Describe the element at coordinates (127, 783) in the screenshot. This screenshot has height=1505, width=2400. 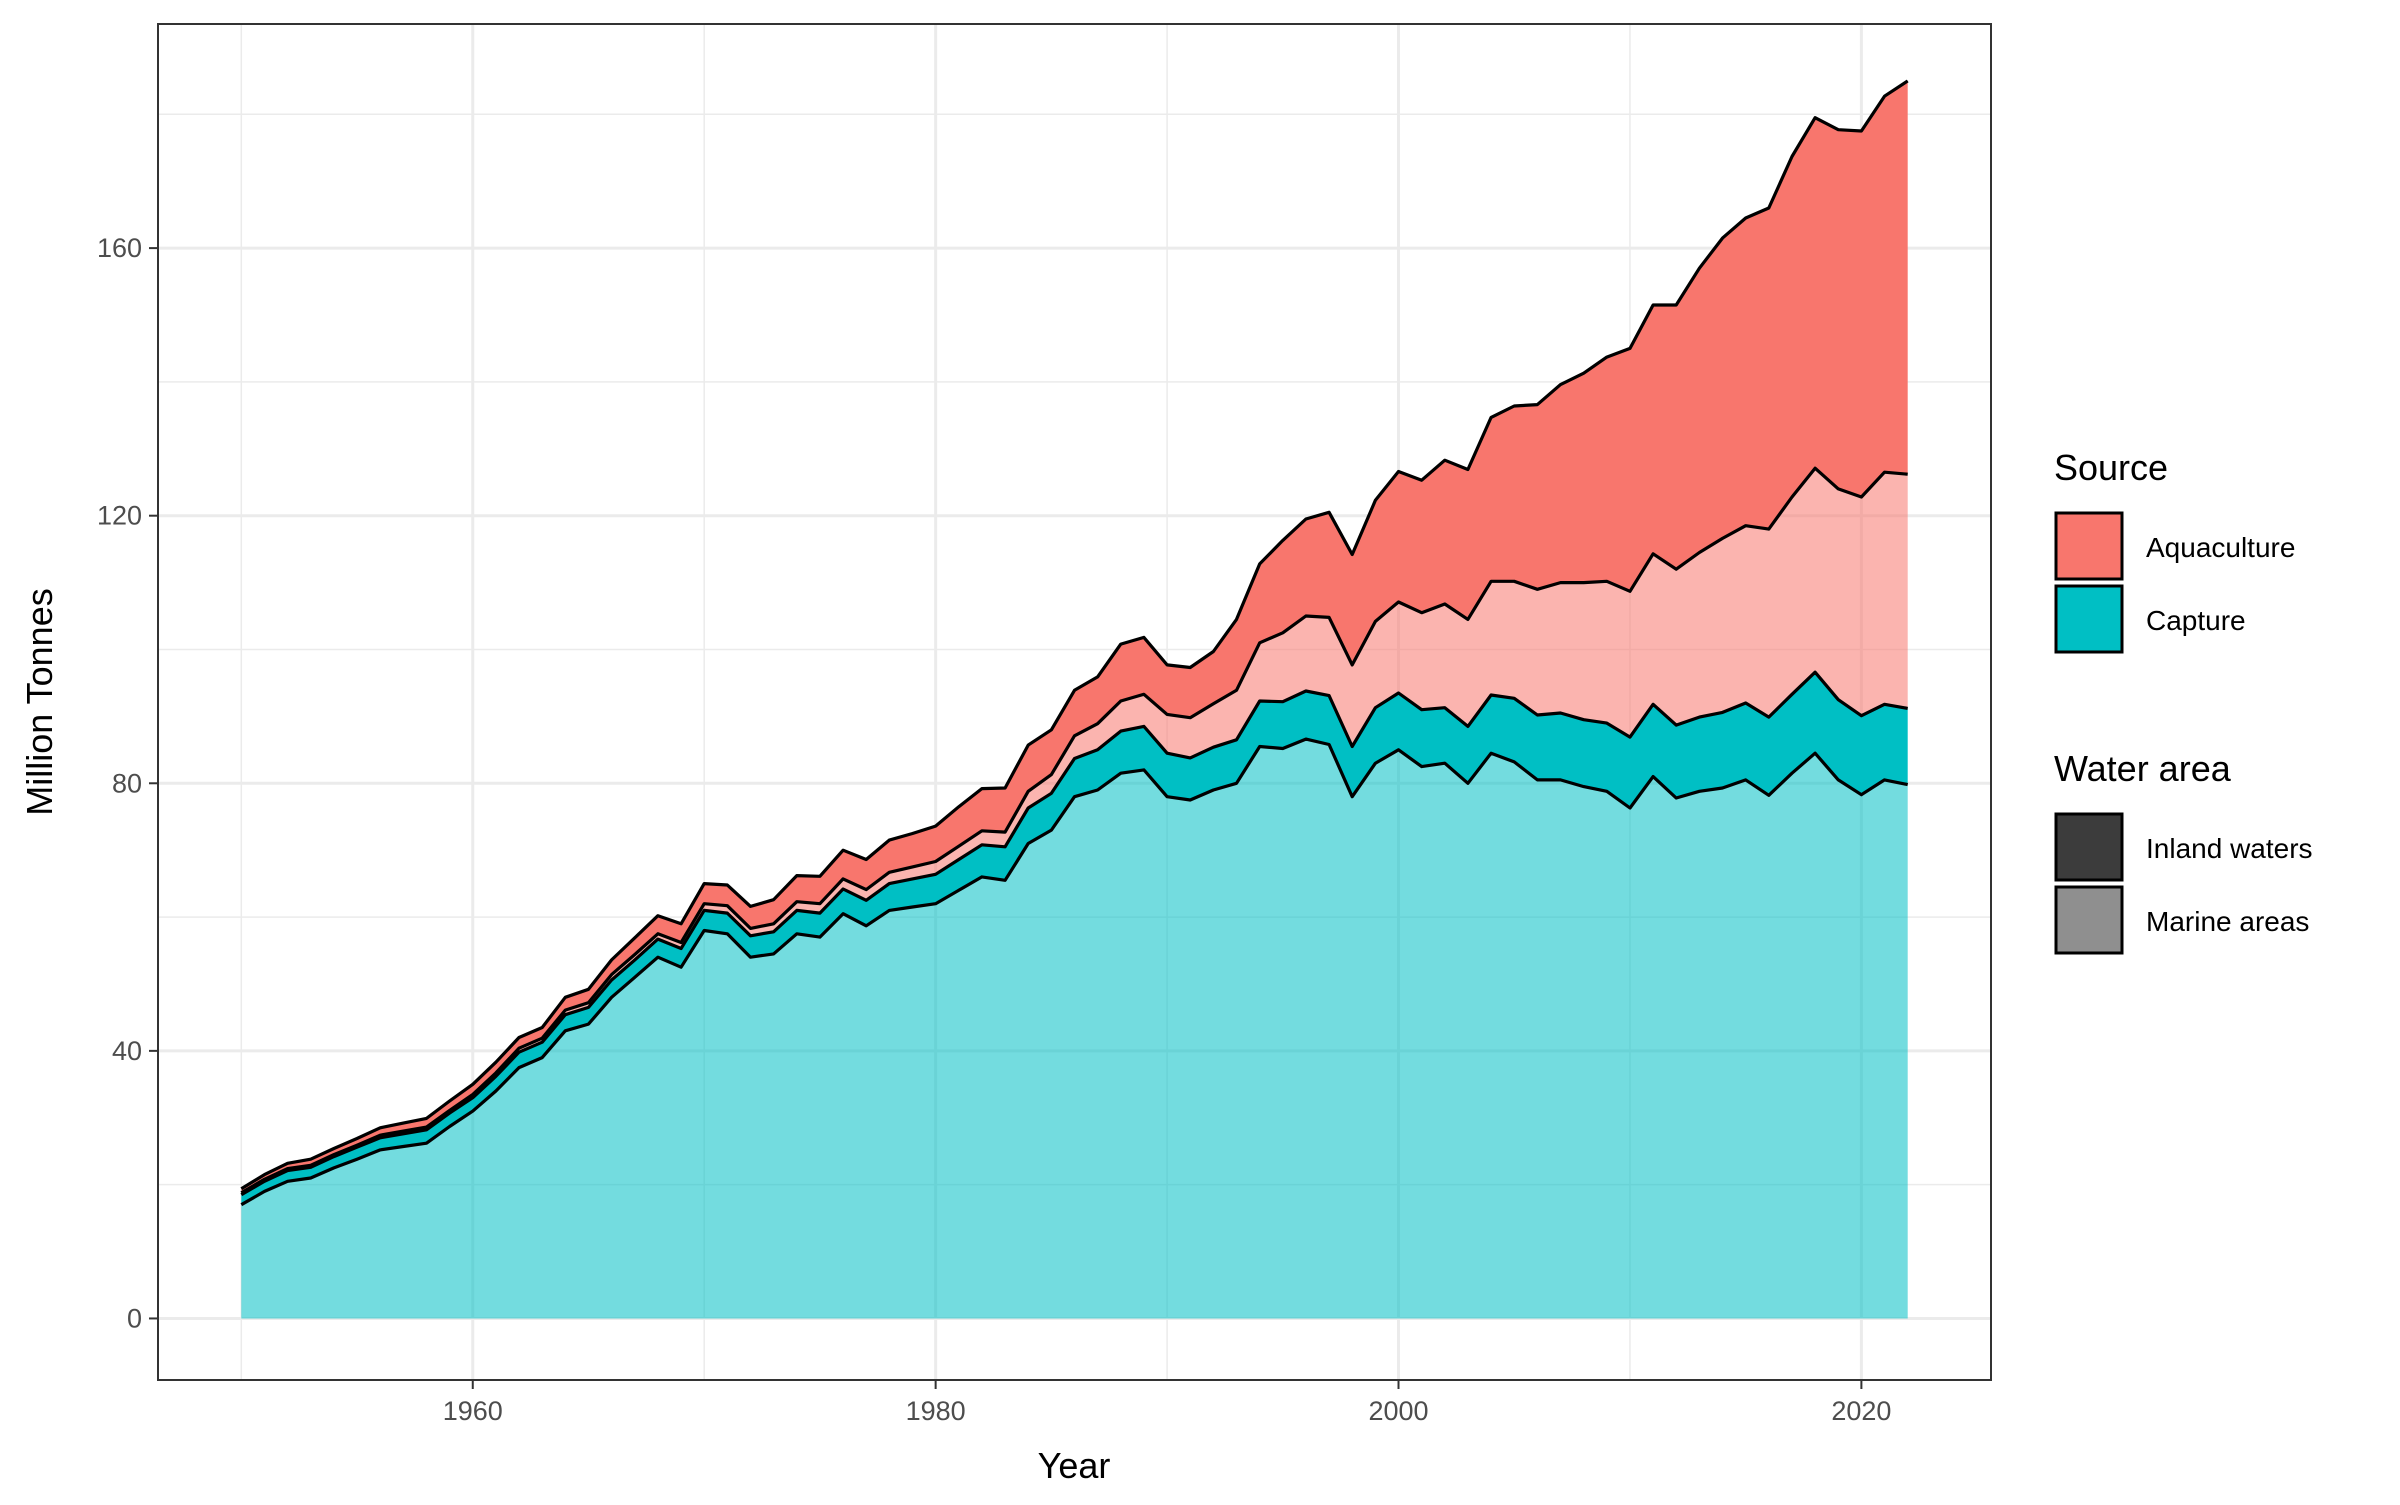
I see `y-tick-label: 80` at that location.